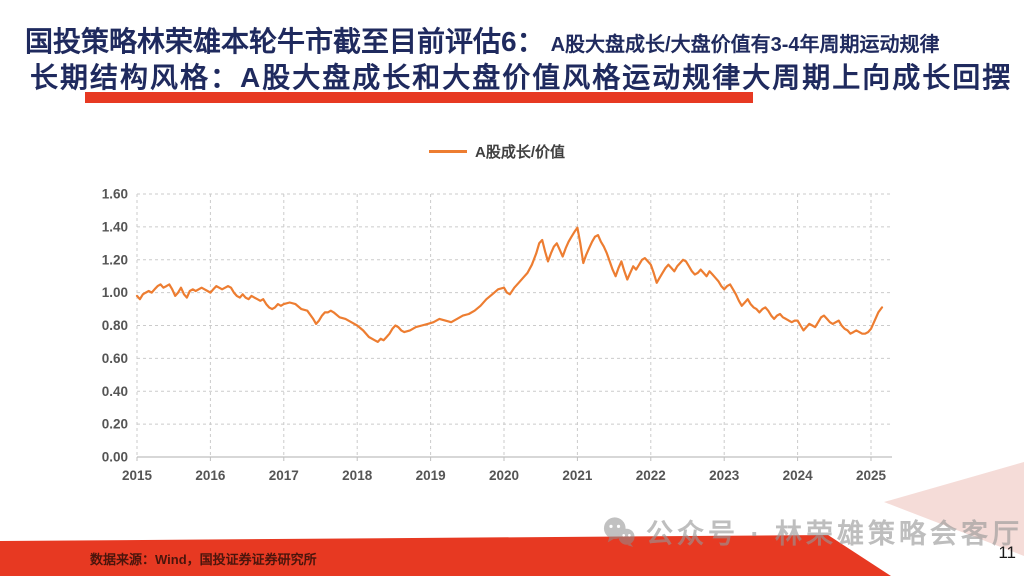  What do you see at coordinates (137, 475) in the screenshot?
I see `x-axis-tick-label: 2015` at bounding box center [137, 475].